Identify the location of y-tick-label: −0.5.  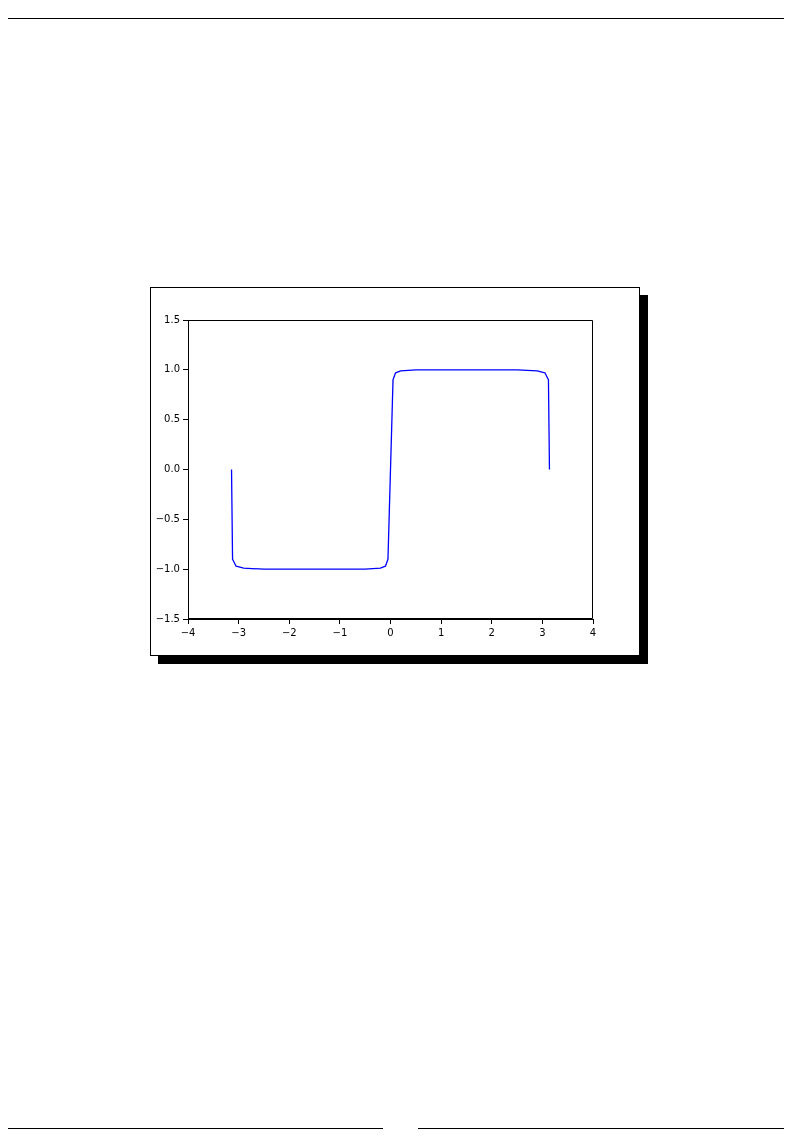
(167, 518).